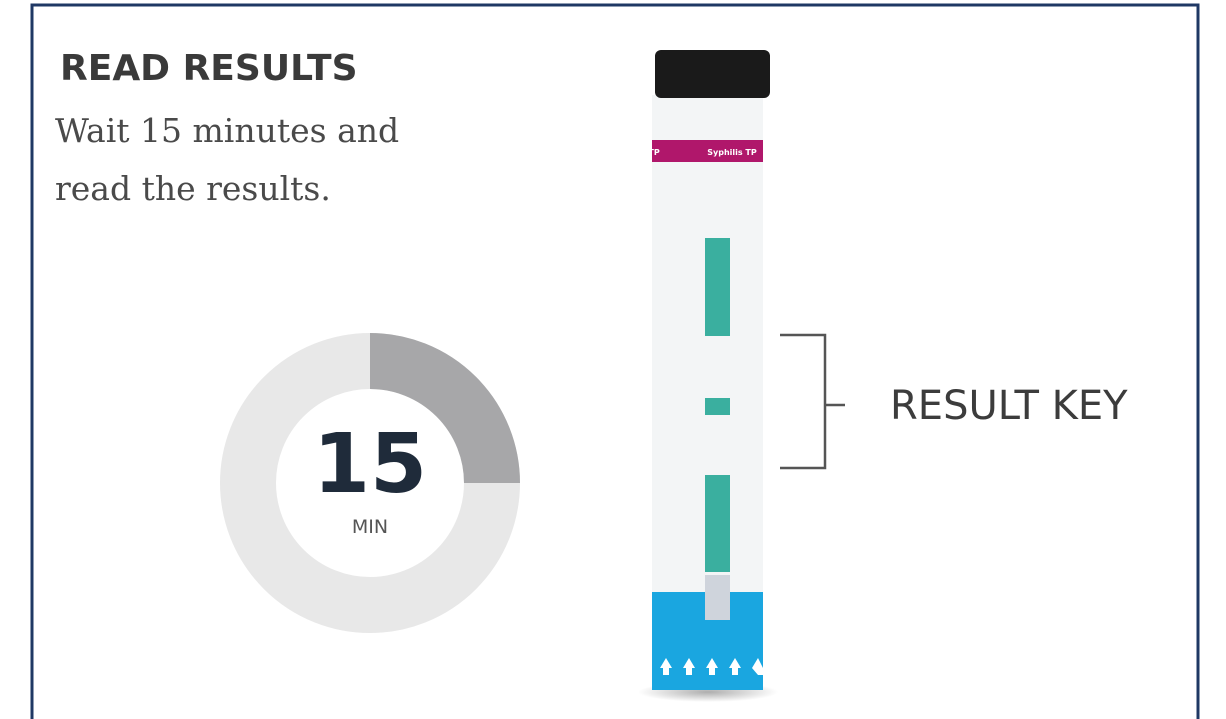 This screenshot has height=719, width=1226. Describe the element at coordinates (444, 408) in the screenshot. I see `timer-elapsed` at that location.